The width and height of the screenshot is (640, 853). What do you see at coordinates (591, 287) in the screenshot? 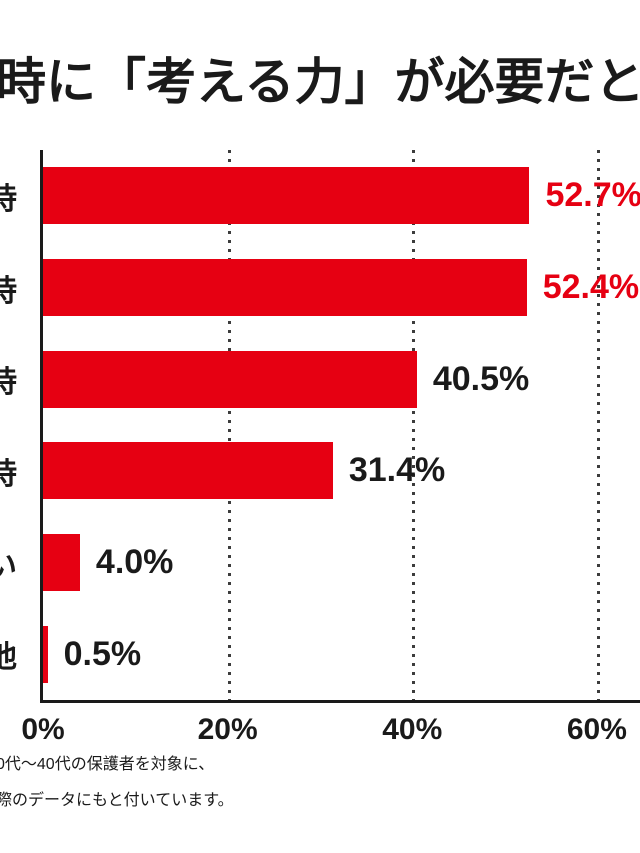
I see `value-label: 52.4%` at bounding box center [591, 287].